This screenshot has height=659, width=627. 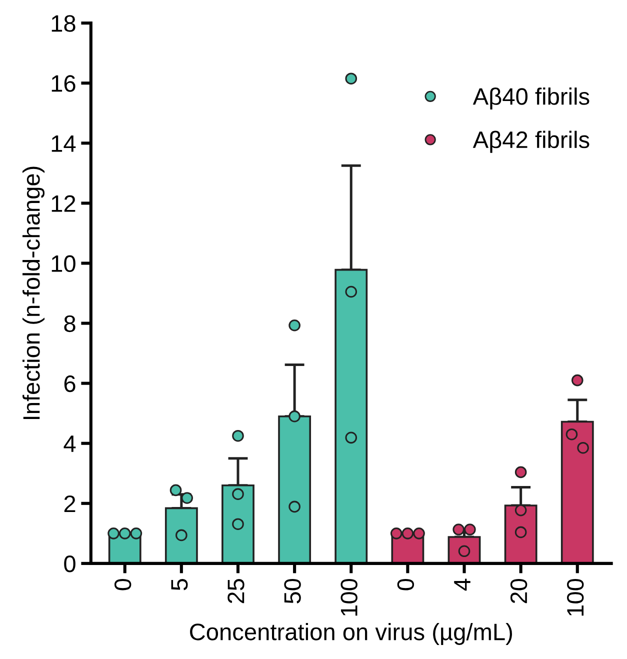 I want to click on y-tick-label: 2, so click(x=70, y=503).